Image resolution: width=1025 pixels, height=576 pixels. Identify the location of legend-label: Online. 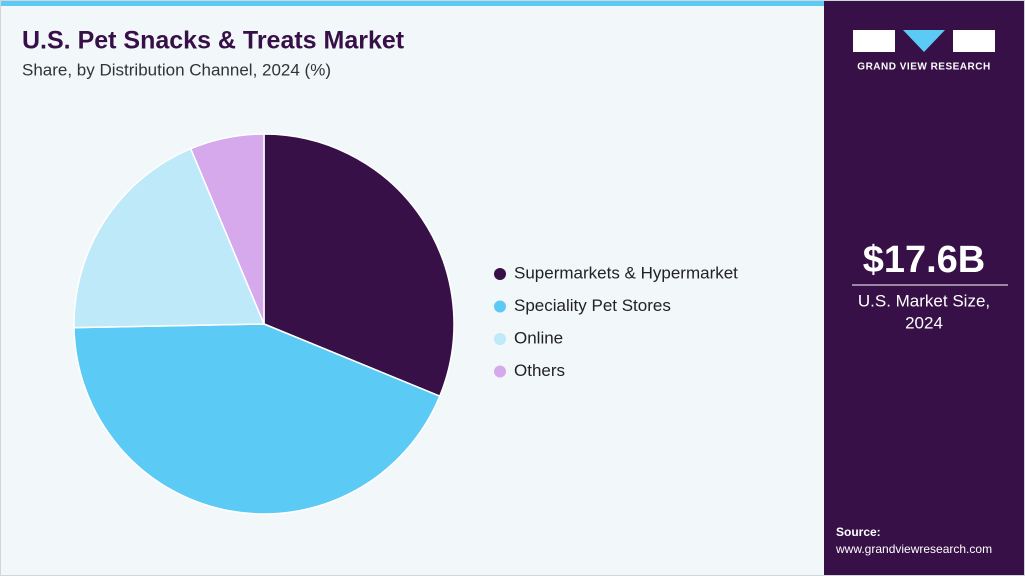
(538, 337).